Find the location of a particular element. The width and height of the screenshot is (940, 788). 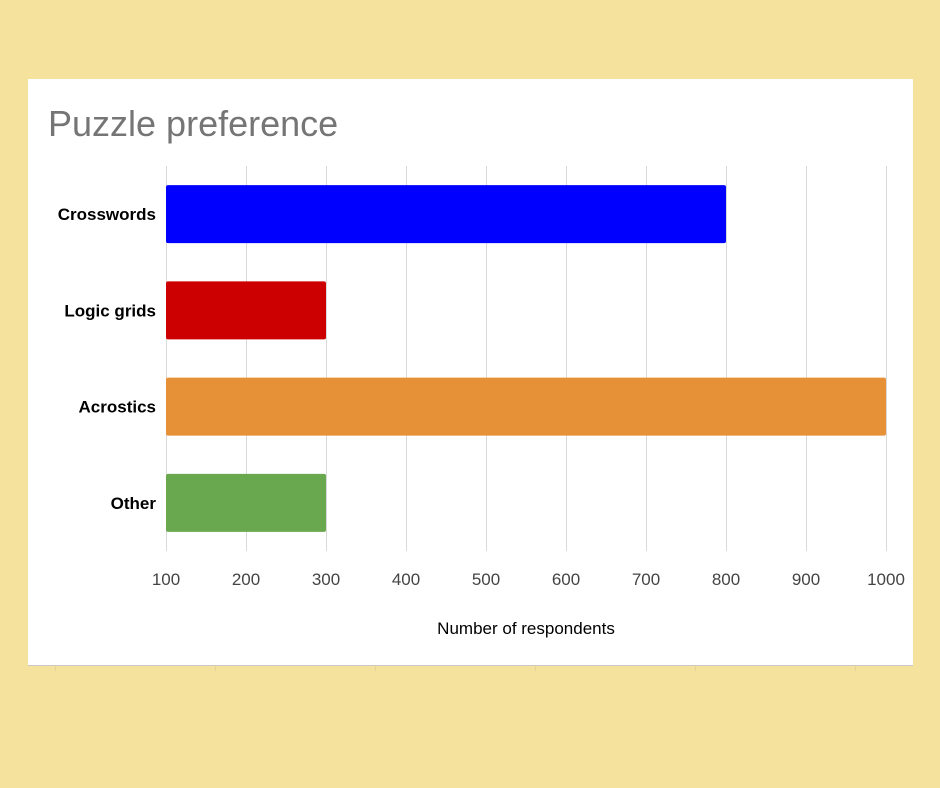

x-axis-title: Number of respondents is located at coordinates (526, 628).